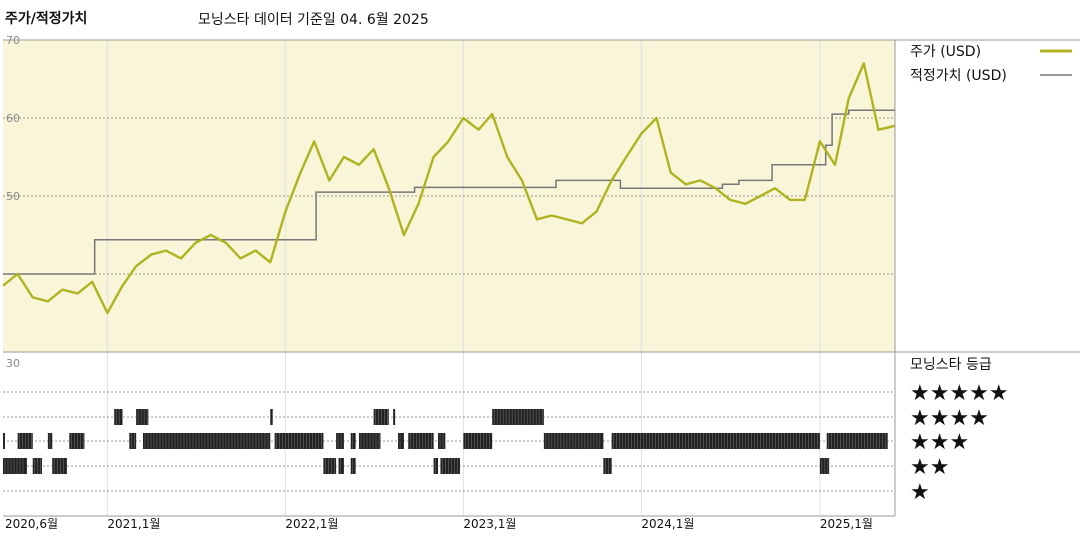 This screenshot has height=540, width=1080. What do you see at coordinates (939, 442) in the screenshot?
I see `rating-3-star-label: ★★★` at bounding box center [939, 442].